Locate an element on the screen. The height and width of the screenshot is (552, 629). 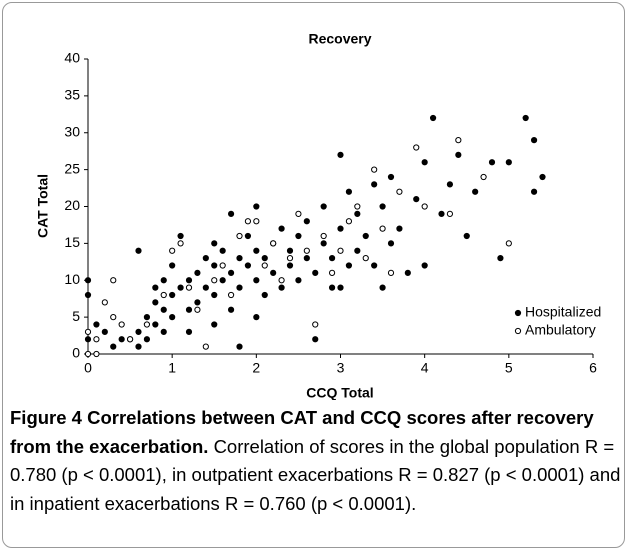
y-tick-label: 5 is located at coordinates (76, 316).